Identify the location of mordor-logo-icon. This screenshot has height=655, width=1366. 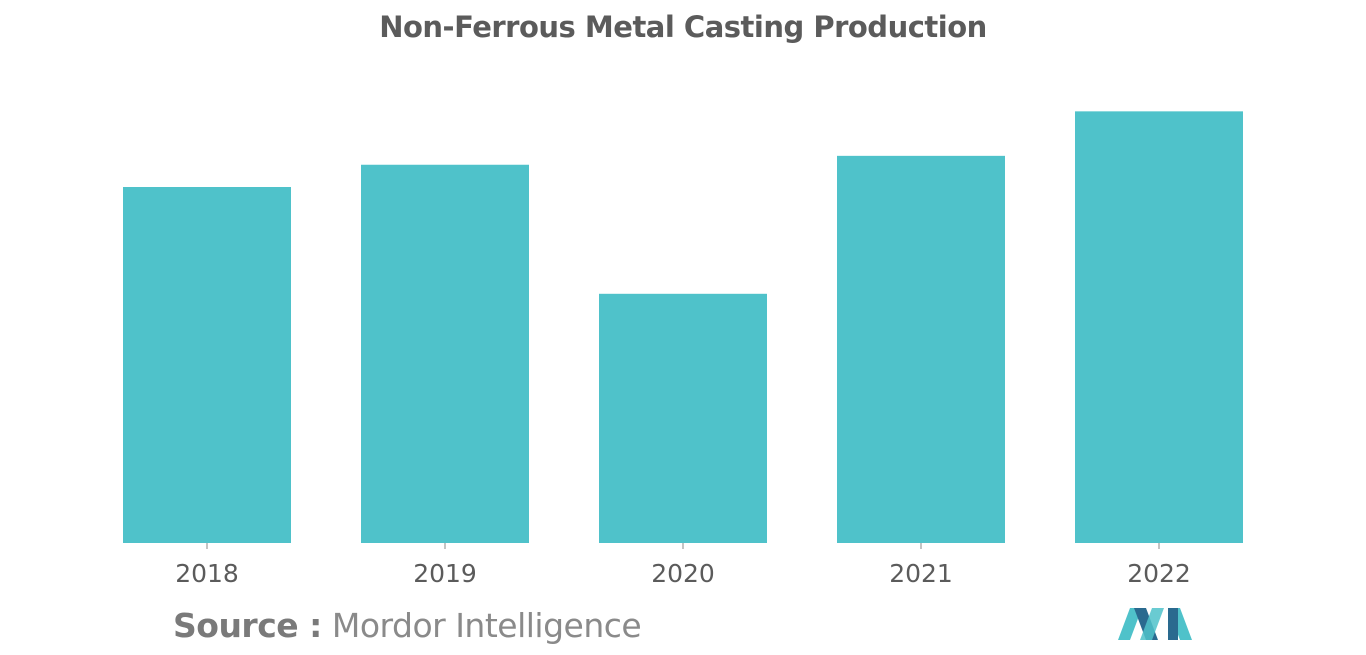
(1155, 624).